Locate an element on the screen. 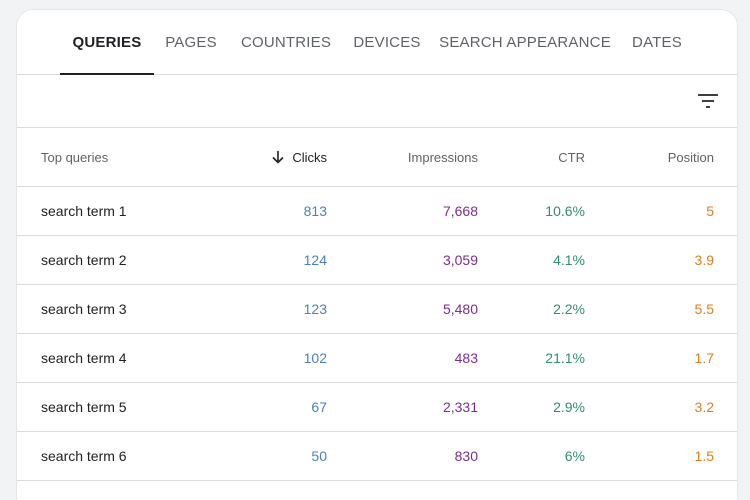  table-row: search term 2 124 3,059 4.1% 3.9 is located at coordinates (377, 260).